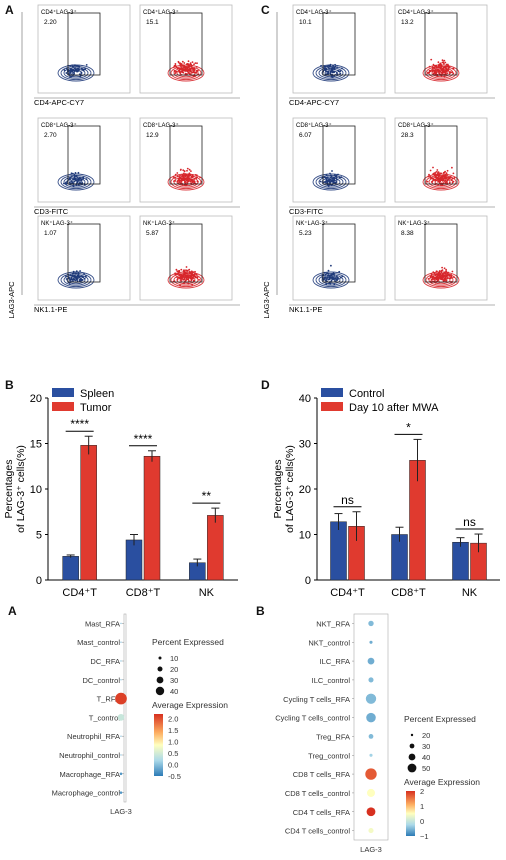  I want to click on size-legend-label: 30, so click(174, 680).